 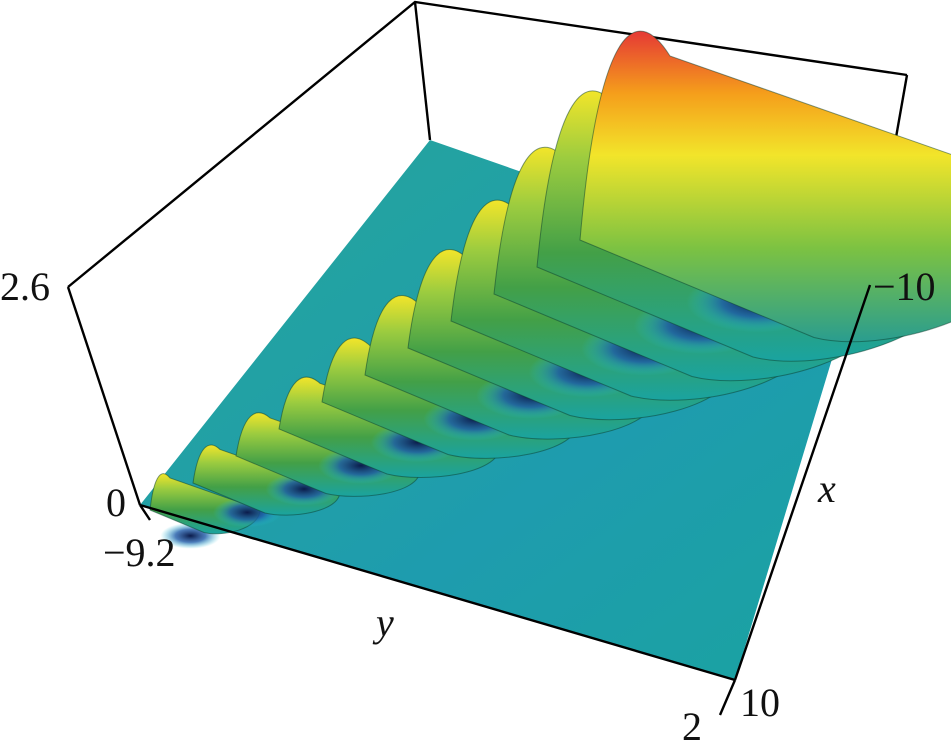 What do you see at coordinates (904, 286) in the screenshot?
I see `x-tick-start: −10` at bounding box center [904, 286].